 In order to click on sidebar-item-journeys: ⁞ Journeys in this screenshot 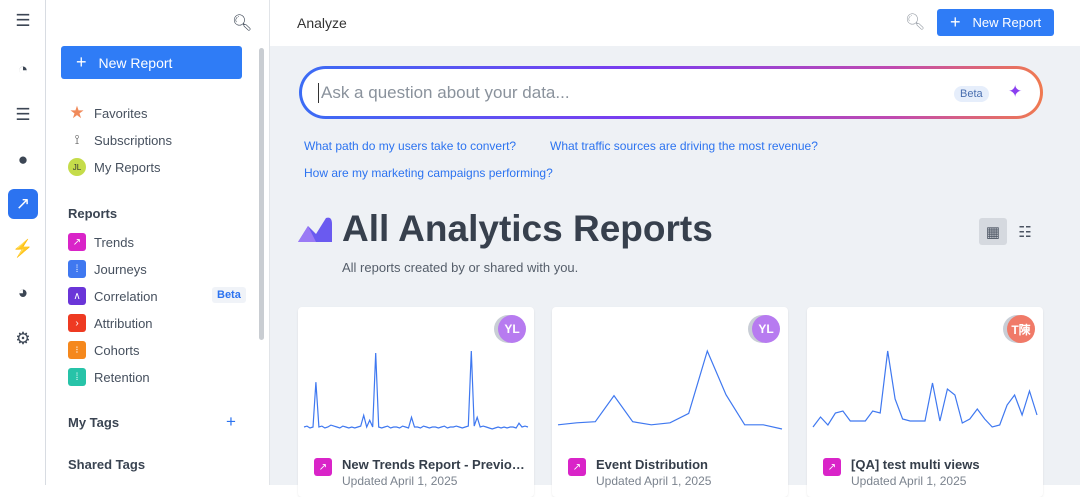, I will do `click(107, 269)`.